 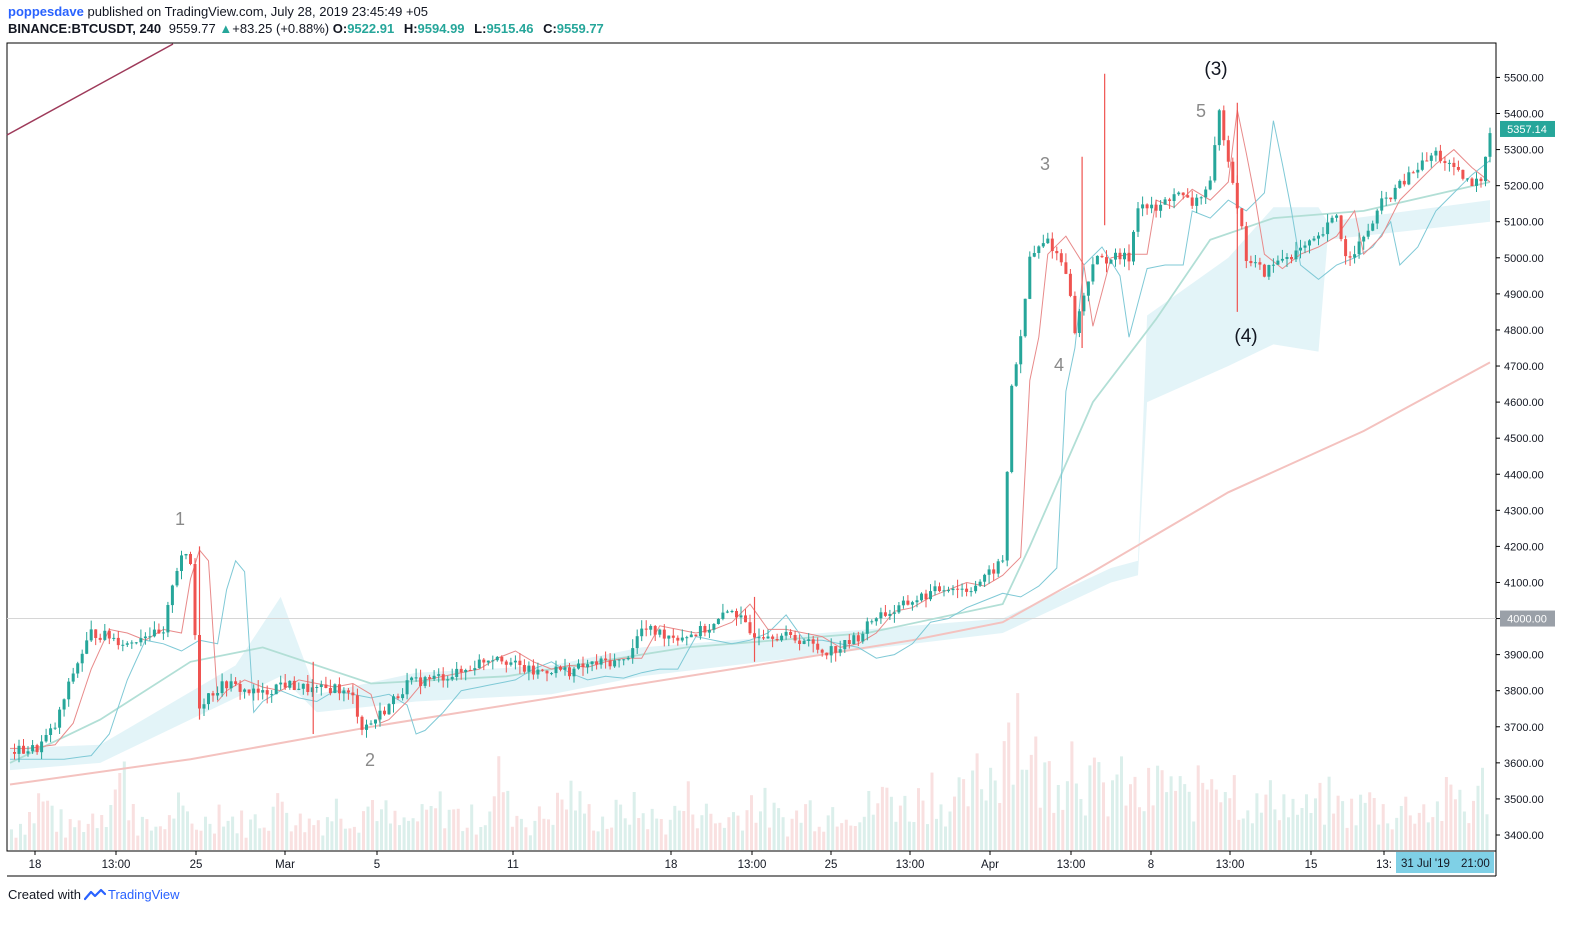 I want to click on price-tick-label: 4900.00, so click(x=1524, y=295).